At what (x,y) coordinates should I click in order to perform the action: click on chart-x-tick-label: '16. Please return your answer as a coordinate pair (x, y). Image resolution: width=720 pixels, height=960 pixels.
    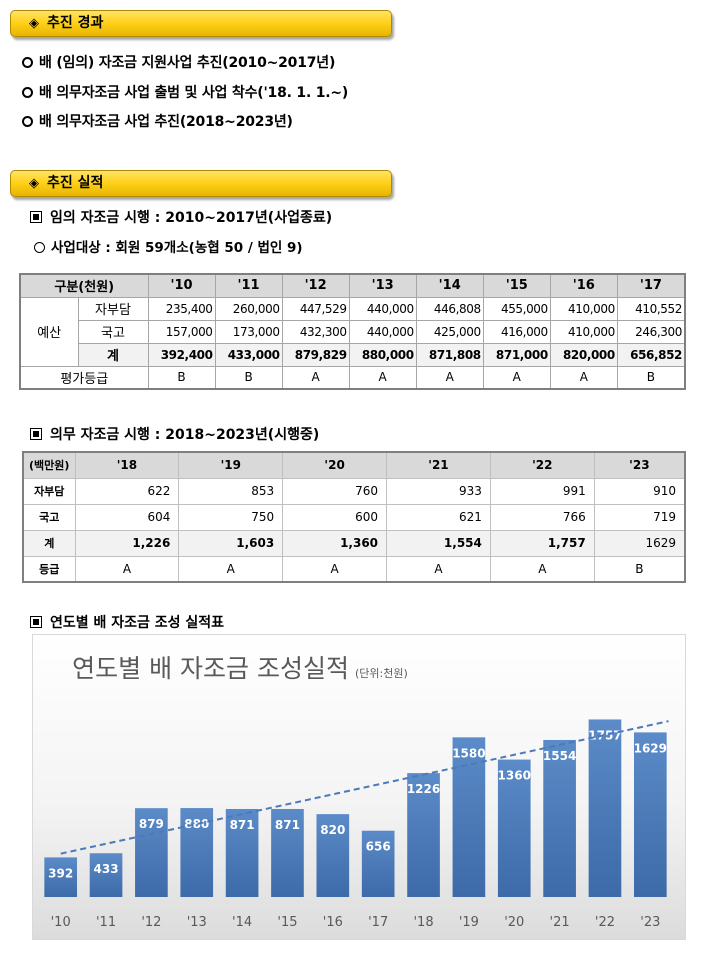
    Looking at the image, I should click on (333, 922).